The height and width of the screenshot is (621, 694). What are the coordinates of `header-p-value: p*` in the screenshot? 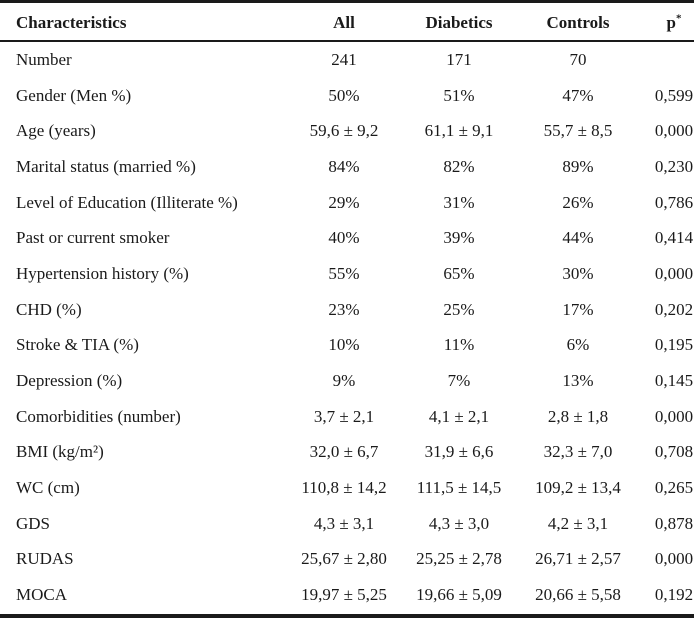 It's located at (666, 21).